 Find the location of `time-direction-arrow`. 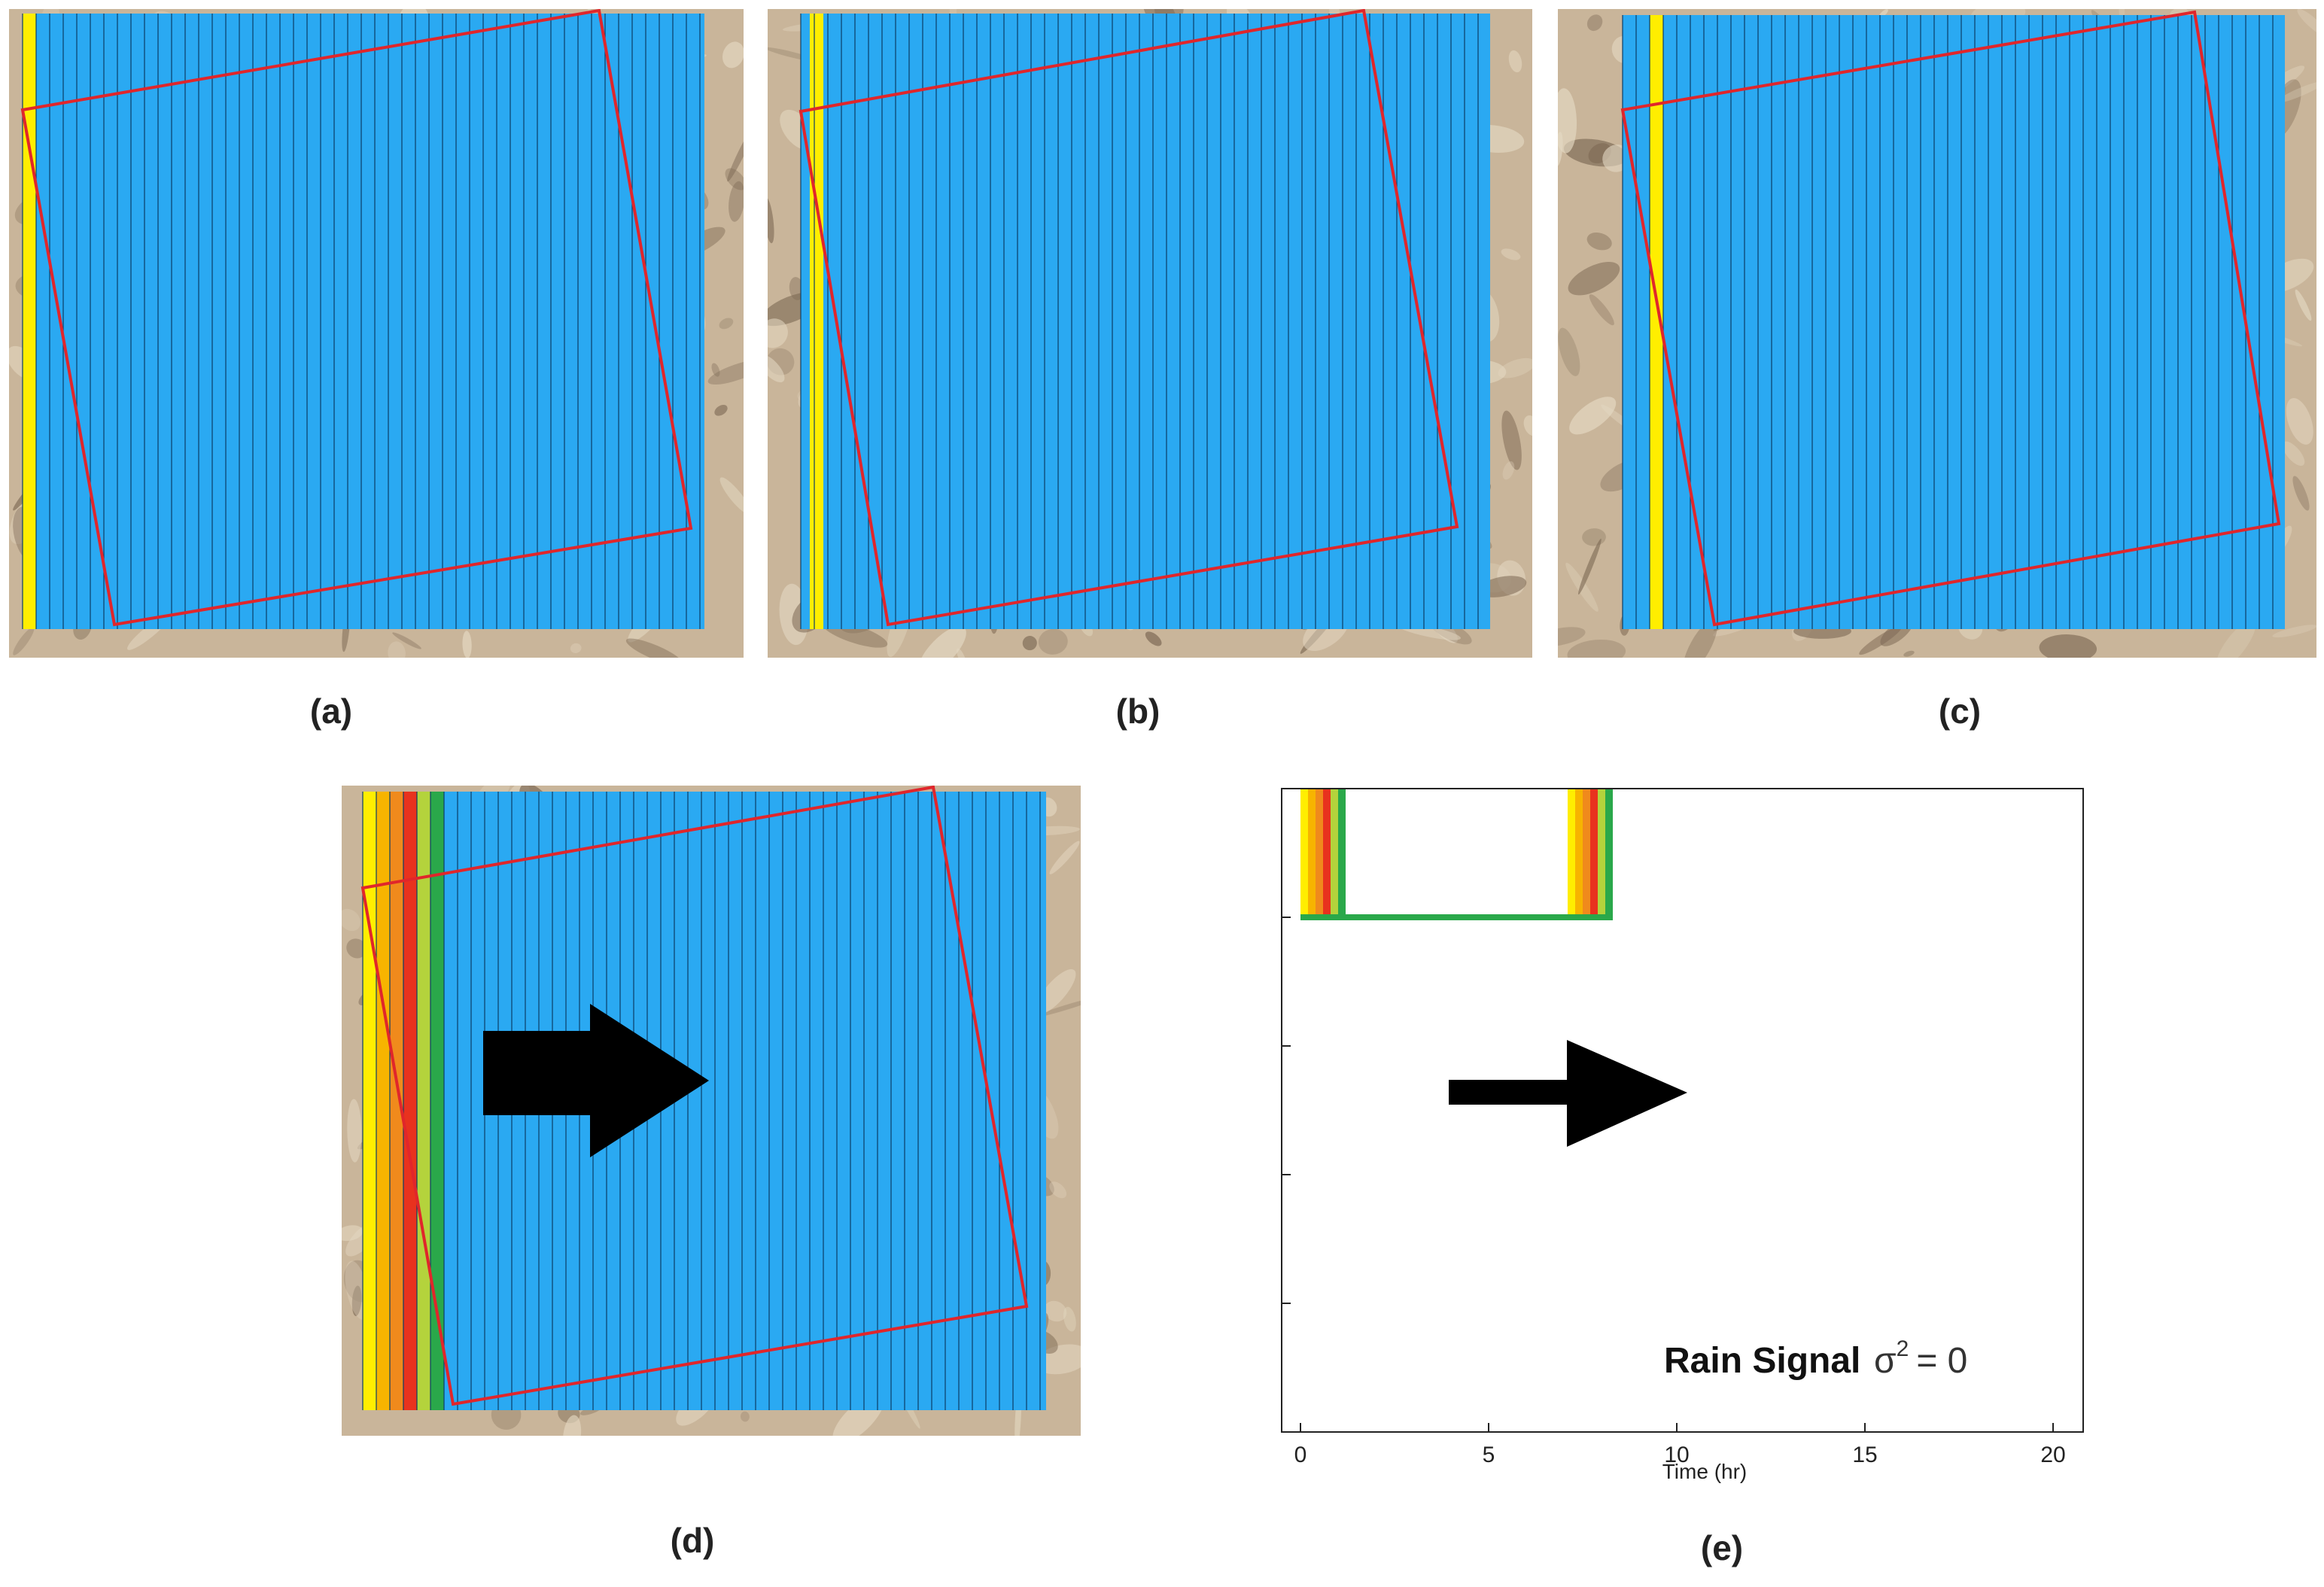

time-direction-arrow is located at coordinates (1568, 1093).